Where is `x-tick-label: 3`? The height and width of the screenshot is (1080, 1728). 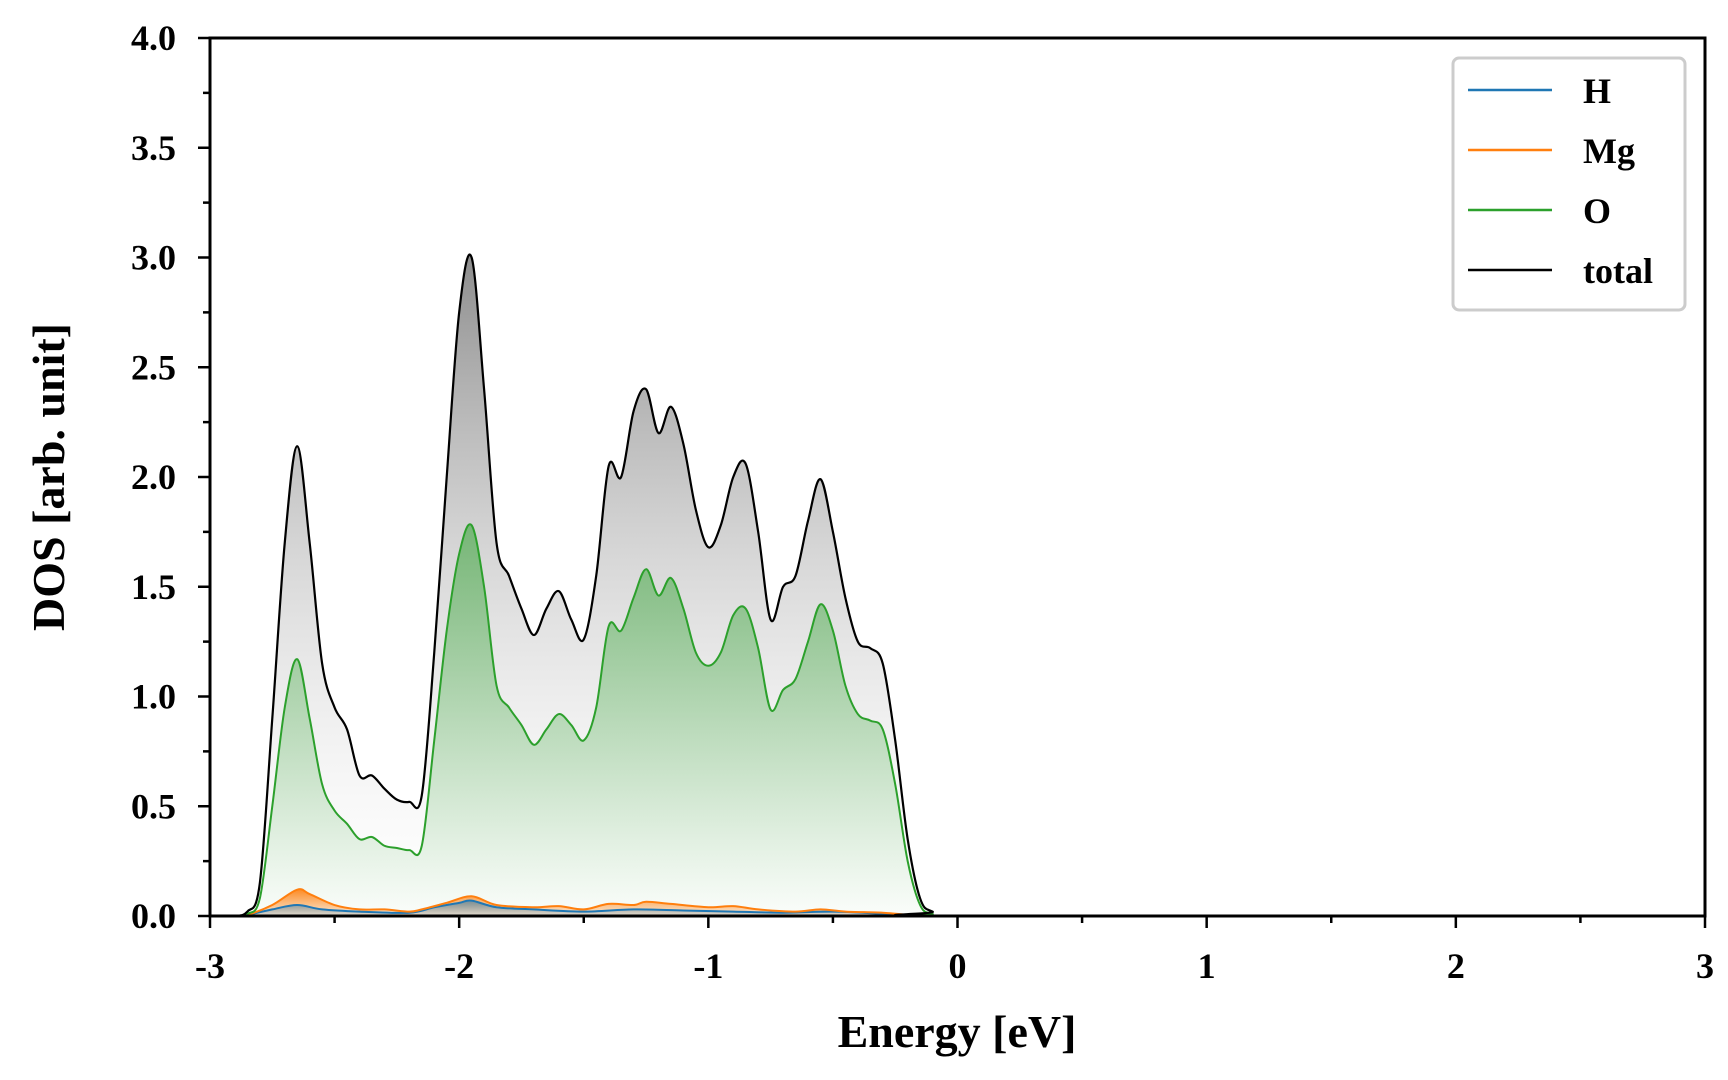 x-tick-label: 3 is located at coordinates (1705, 966).